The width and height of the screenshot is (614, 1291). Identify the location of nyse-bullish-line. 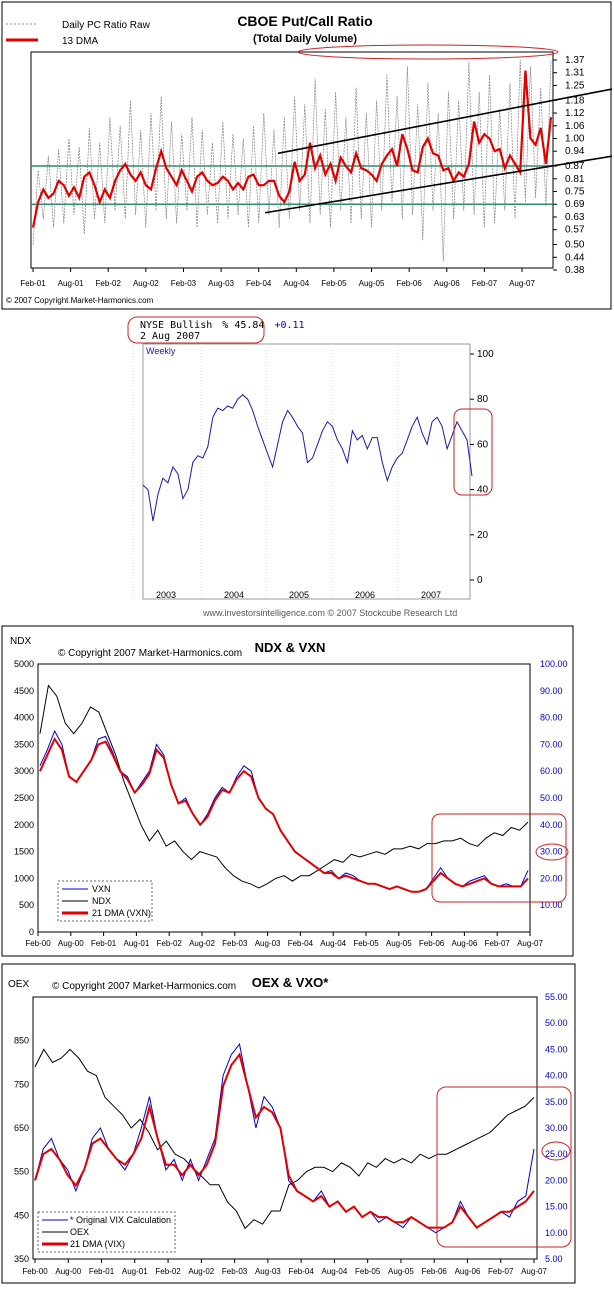
(307, 458).